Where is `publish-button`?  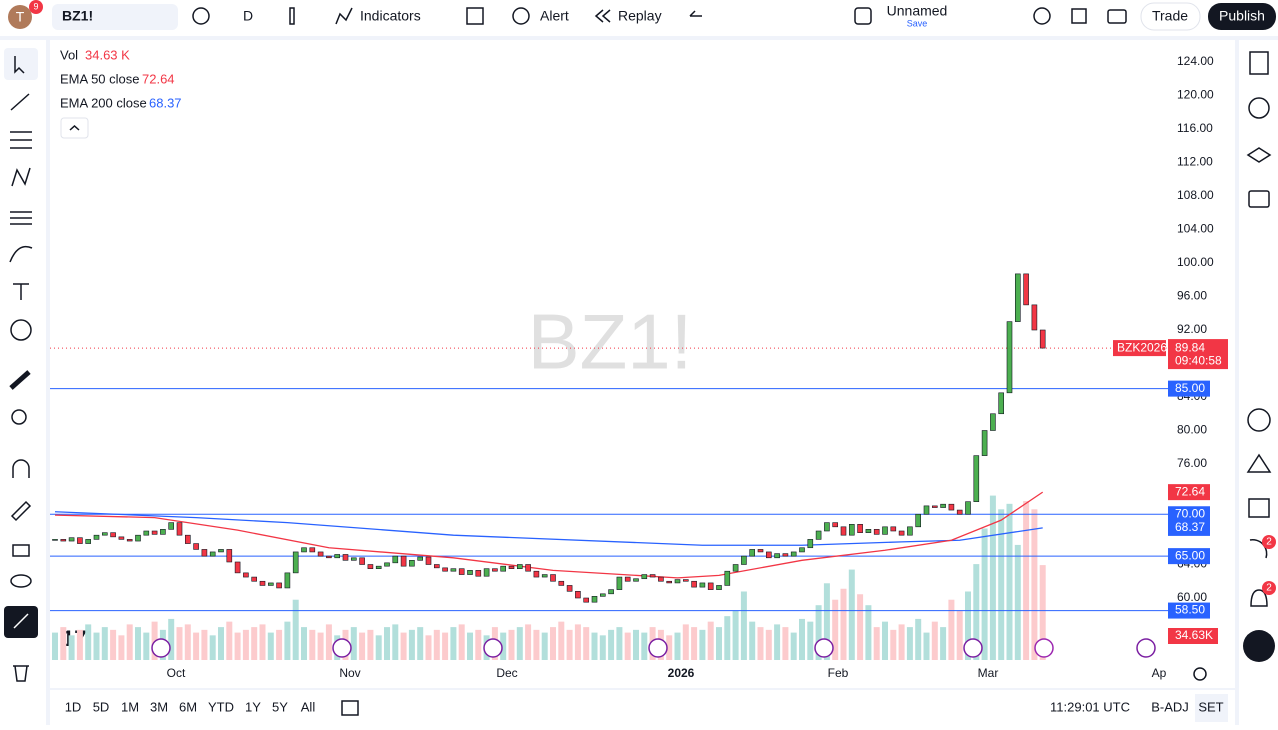
publish-button is located at coordinates (1242, 16).